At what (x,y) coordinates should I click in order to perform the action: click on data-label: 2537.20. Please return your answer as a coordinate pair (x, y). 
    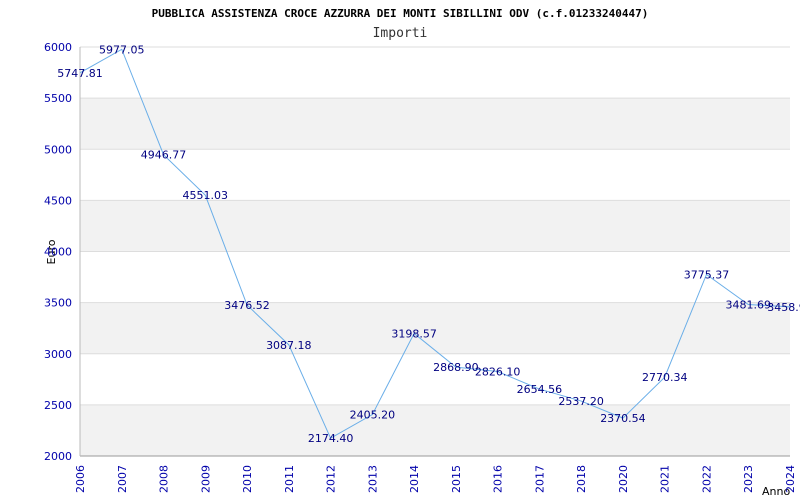
    Looking at the image, I should click on (581, 401).